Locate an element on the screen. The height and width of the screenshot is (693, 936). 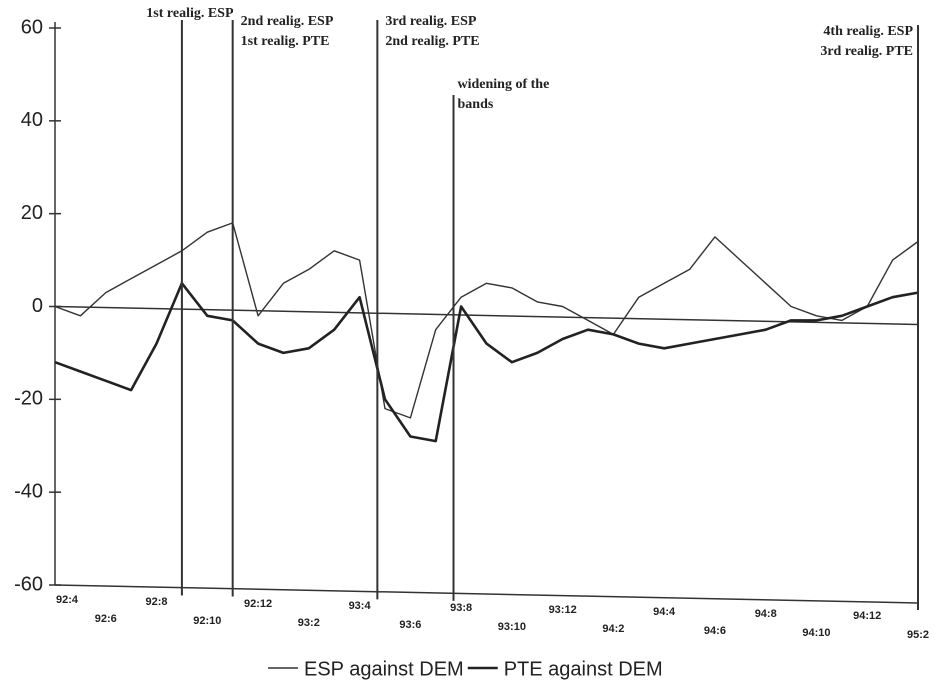
annotation-text: 3rd realig. ESP is located at coordinates (431, 21).